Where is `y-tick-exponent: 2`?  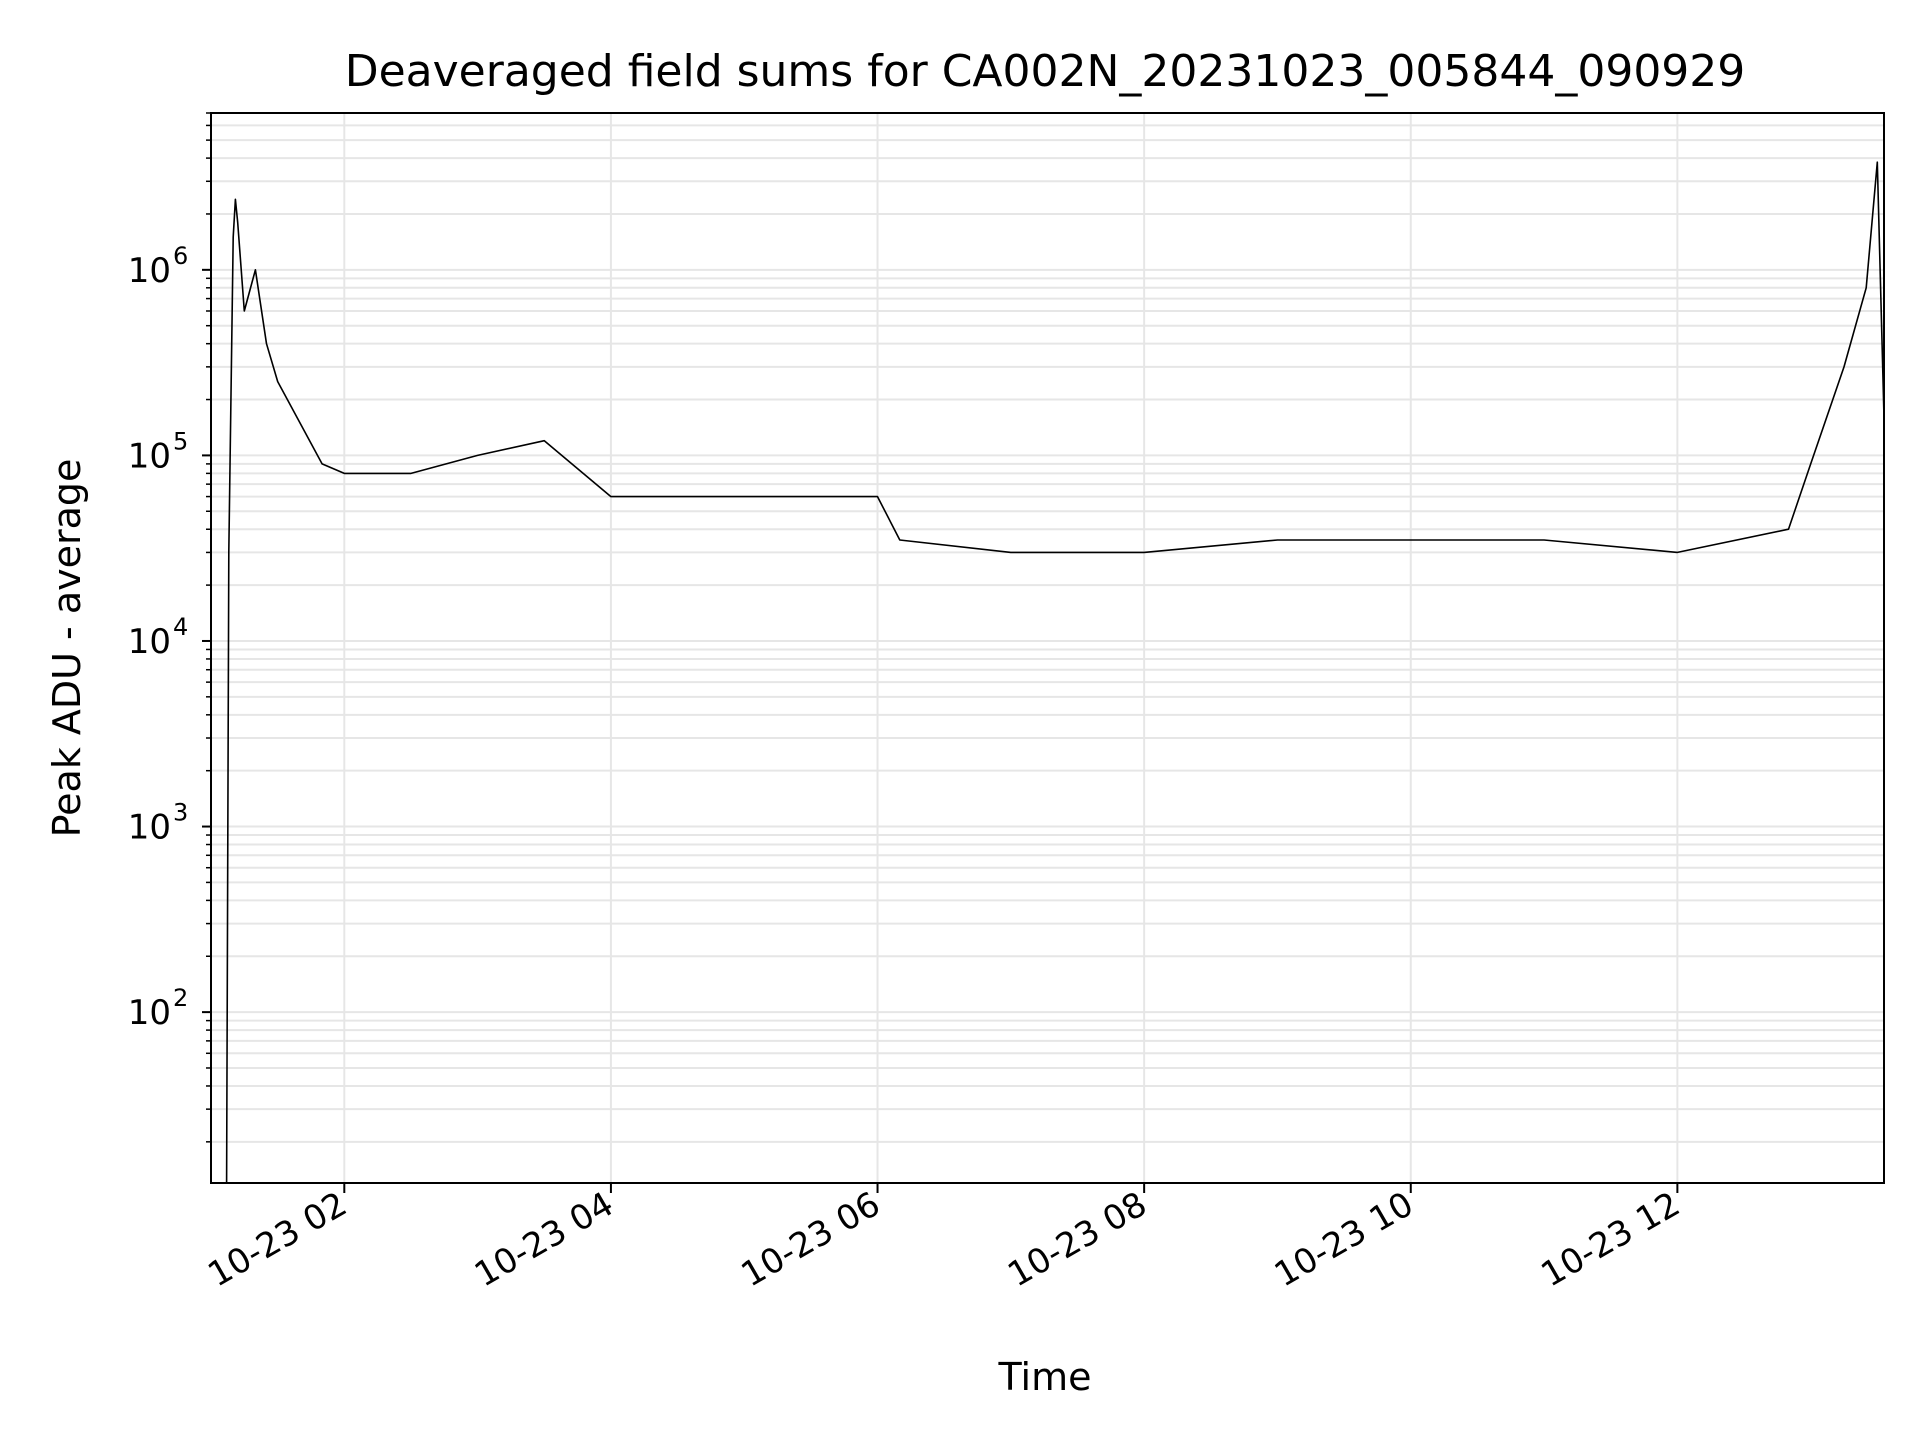 y-tick-exponent: 2 is located at coordinates (180, 998).